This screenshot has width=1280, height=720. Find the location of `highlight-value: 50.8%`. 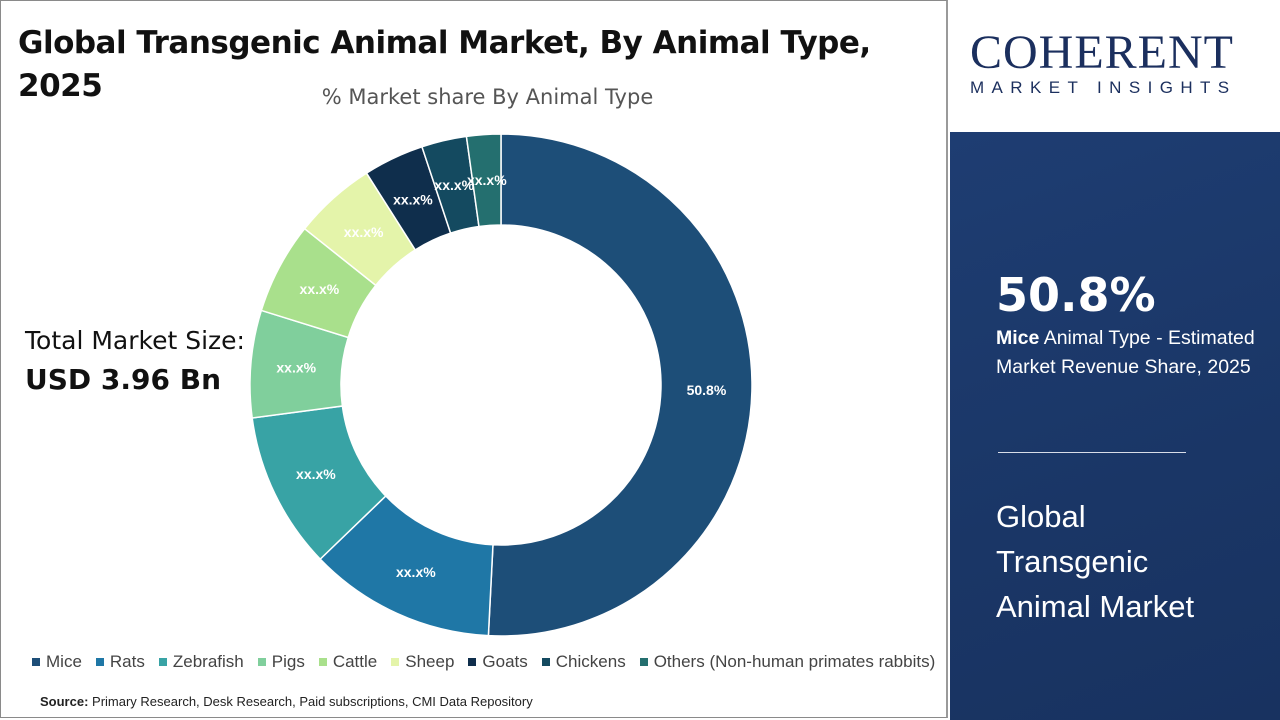

highlight-value: 50.8% is located at coordinates (1076, 295).